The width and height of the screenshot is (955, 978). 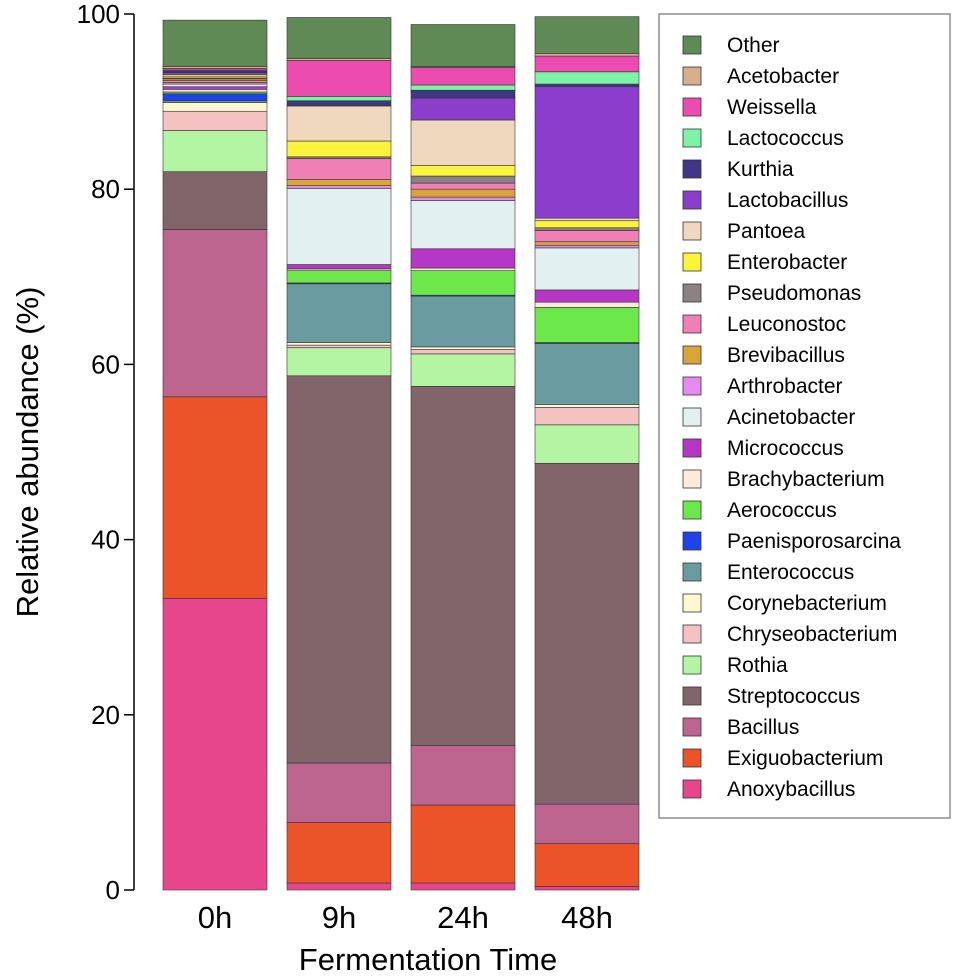 What do you see at coordinates (587, 304) in the screenshot?
I see `bar-segment-brachybacterium-48h: Brachybacterium 48h: 0.6` at bounding box center [587, 304].